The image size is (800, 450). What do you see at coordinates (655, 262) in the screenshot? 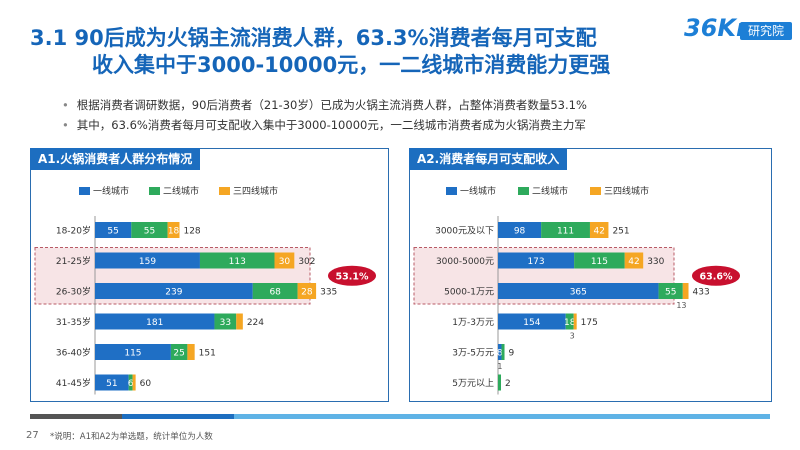
I see `total-value-label: 330` at bounding box center [655, 262].